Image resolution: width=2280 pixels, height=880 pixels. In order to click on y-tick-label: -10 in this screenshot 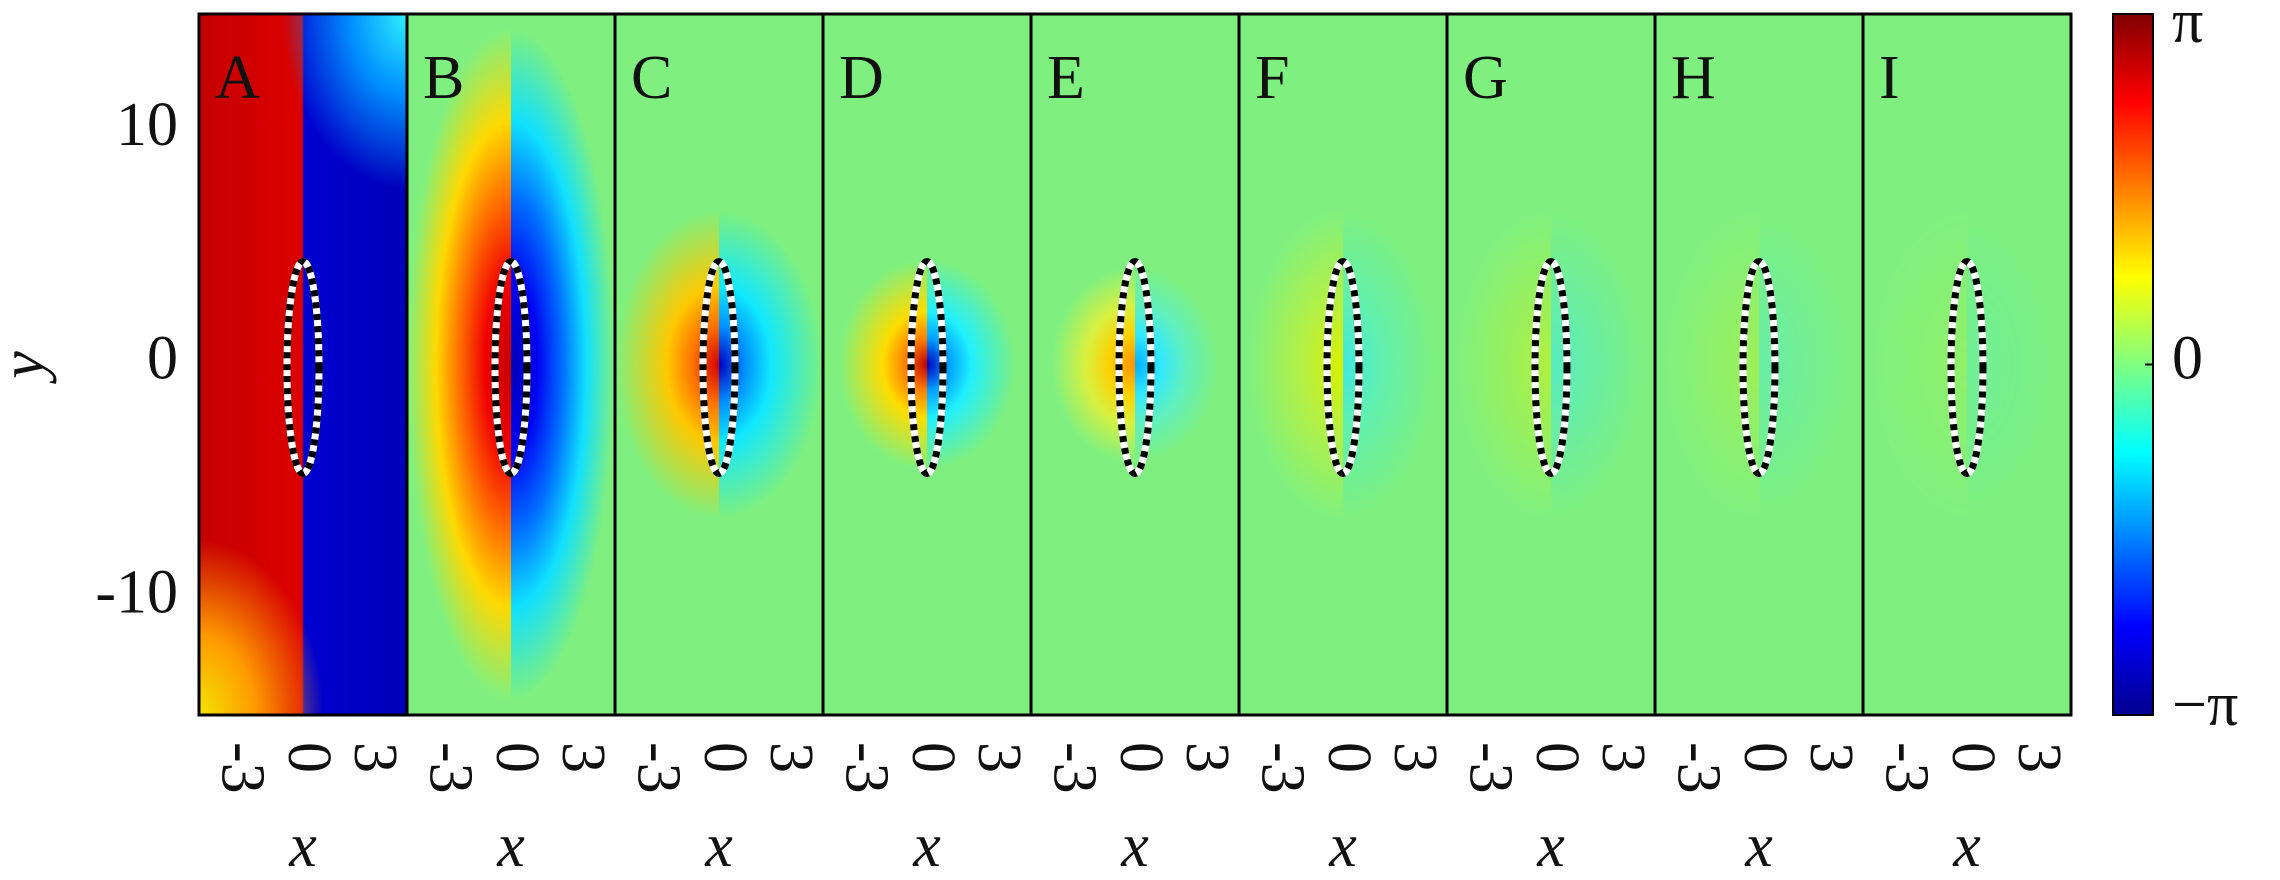, I will do `click(136, 592)`.